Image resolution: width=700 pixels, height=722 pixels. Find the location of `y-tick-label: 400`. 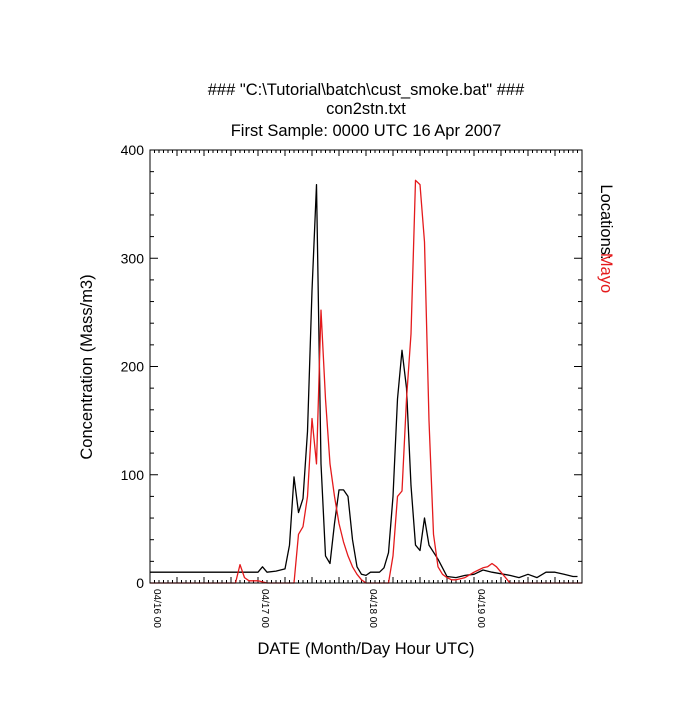

y-tick-label: 400 is located at coordinates (133, 150).